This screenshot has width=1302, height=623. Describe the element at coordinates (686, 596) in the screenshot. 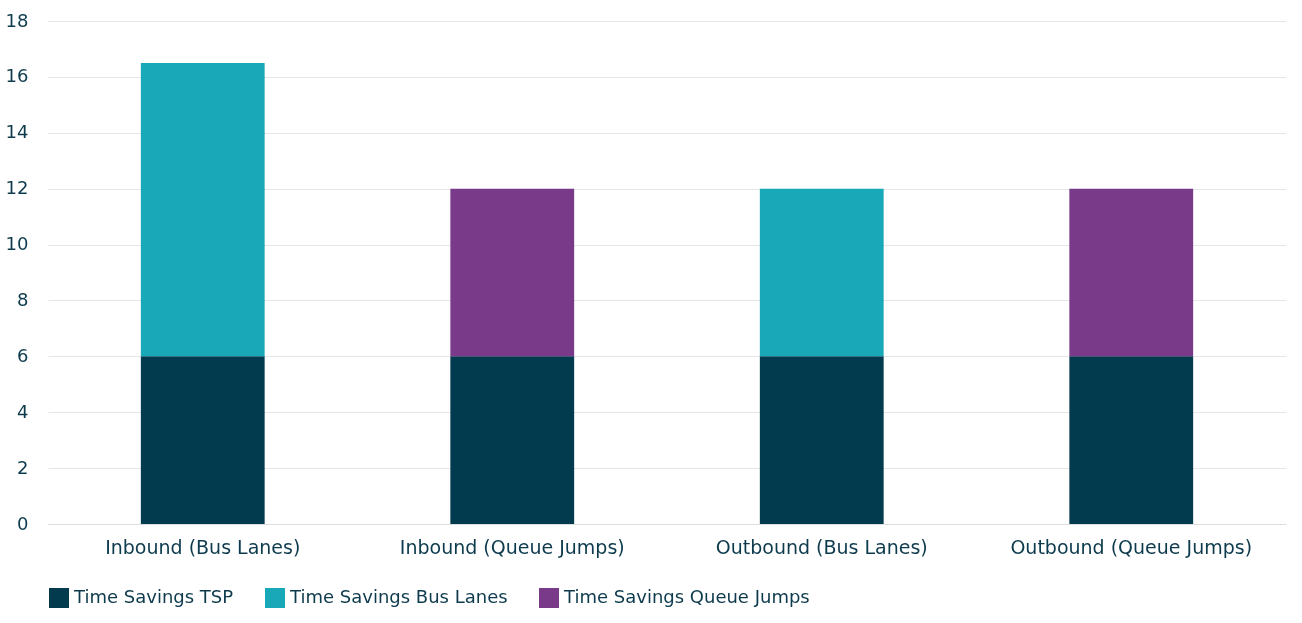

I see `legend-label: Time Savings Queue Jumps` at that location.